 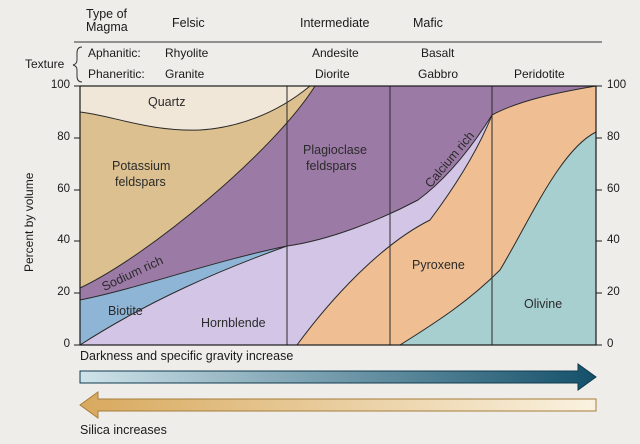 What do you see at coordinates (543, 304) in the screenshot?
I see `olivine-label: Olivine` at bounding box center [543, 304].